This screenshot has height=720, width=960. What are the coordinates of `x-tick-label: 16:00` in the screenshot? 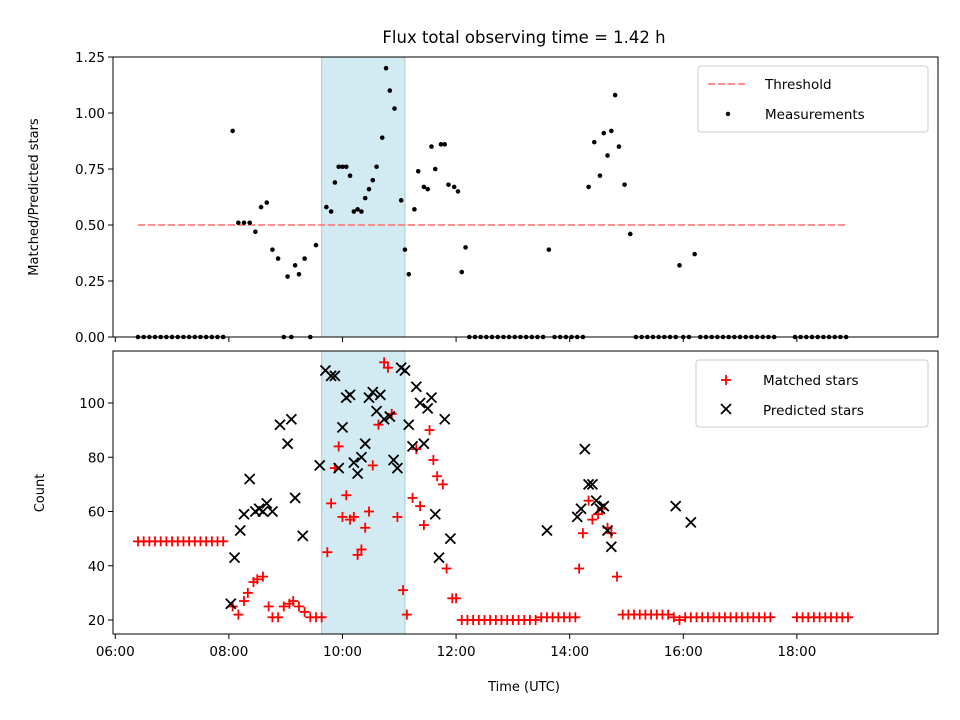 It's located at (683, 652).